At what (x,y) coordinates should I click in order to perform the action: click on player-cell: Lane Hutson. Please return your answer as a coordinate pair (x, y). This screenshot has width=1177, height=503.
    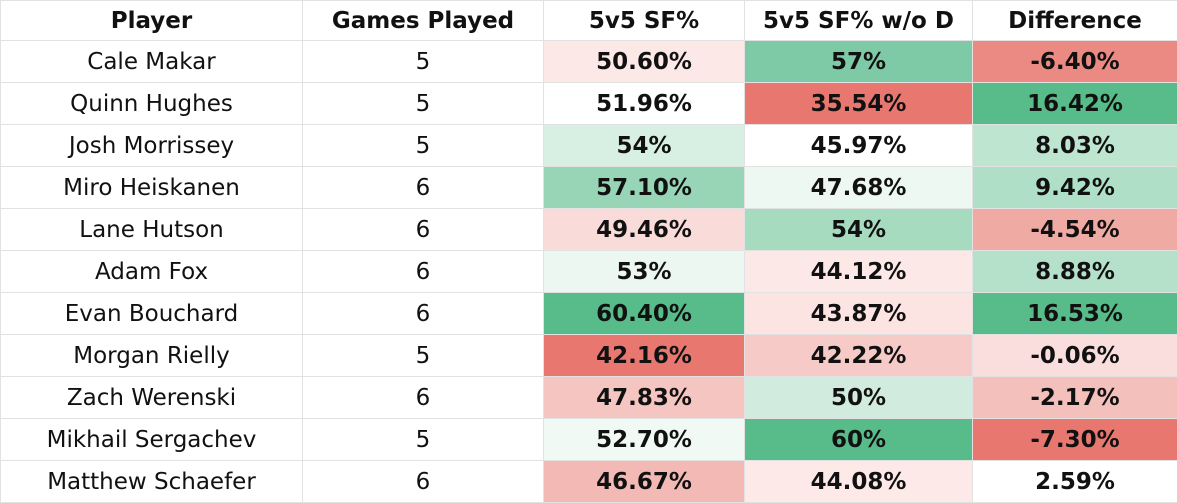
    Looking at the image, I should click on (152, 230).